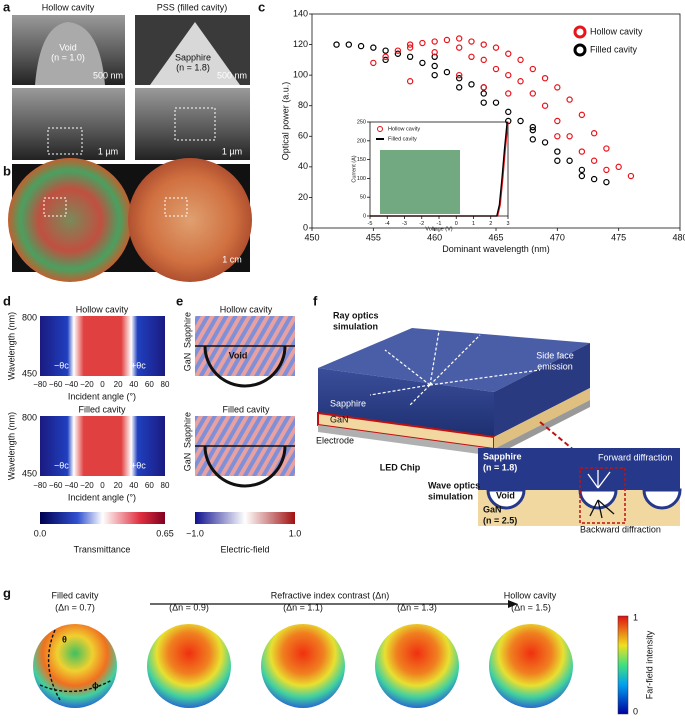 This screenshot has height=721, width=685. I want to click on chip-side, so click(542, 390).